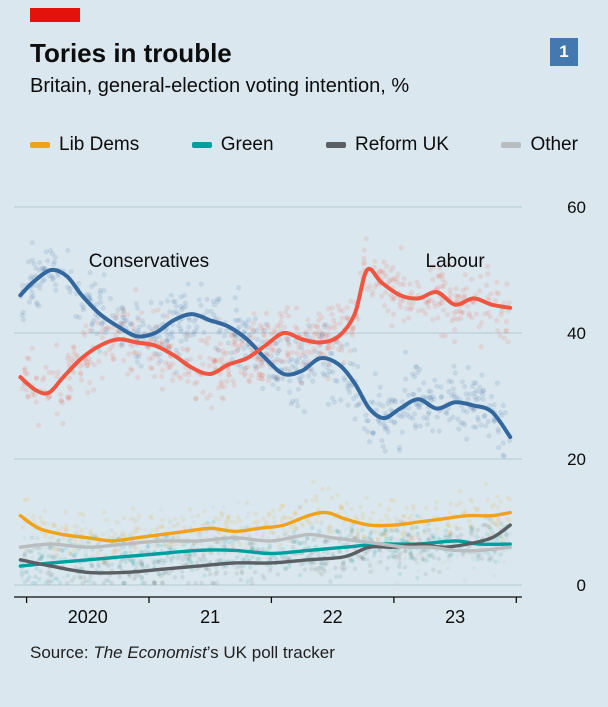  Describe the element at coordinates (210, 617) in the screenshot. I see `x-label-21: 21` at that location.